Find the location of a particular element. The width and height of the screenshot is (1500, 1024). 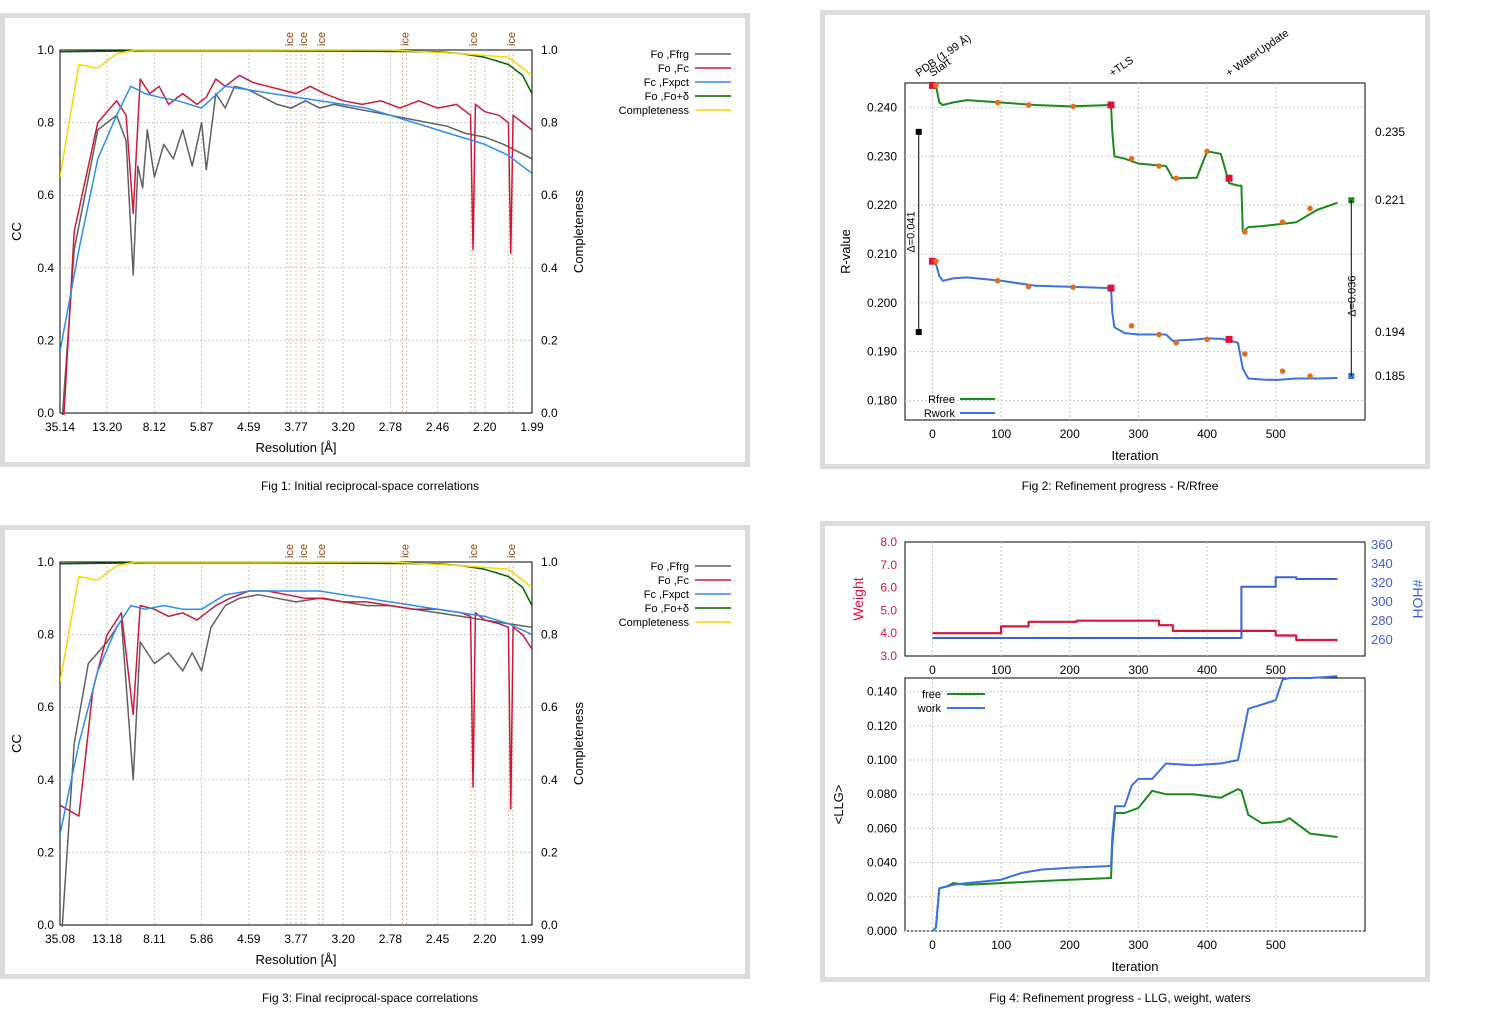

fig1-y-tick-label: 0.6 is located at coordinates (45, 195).